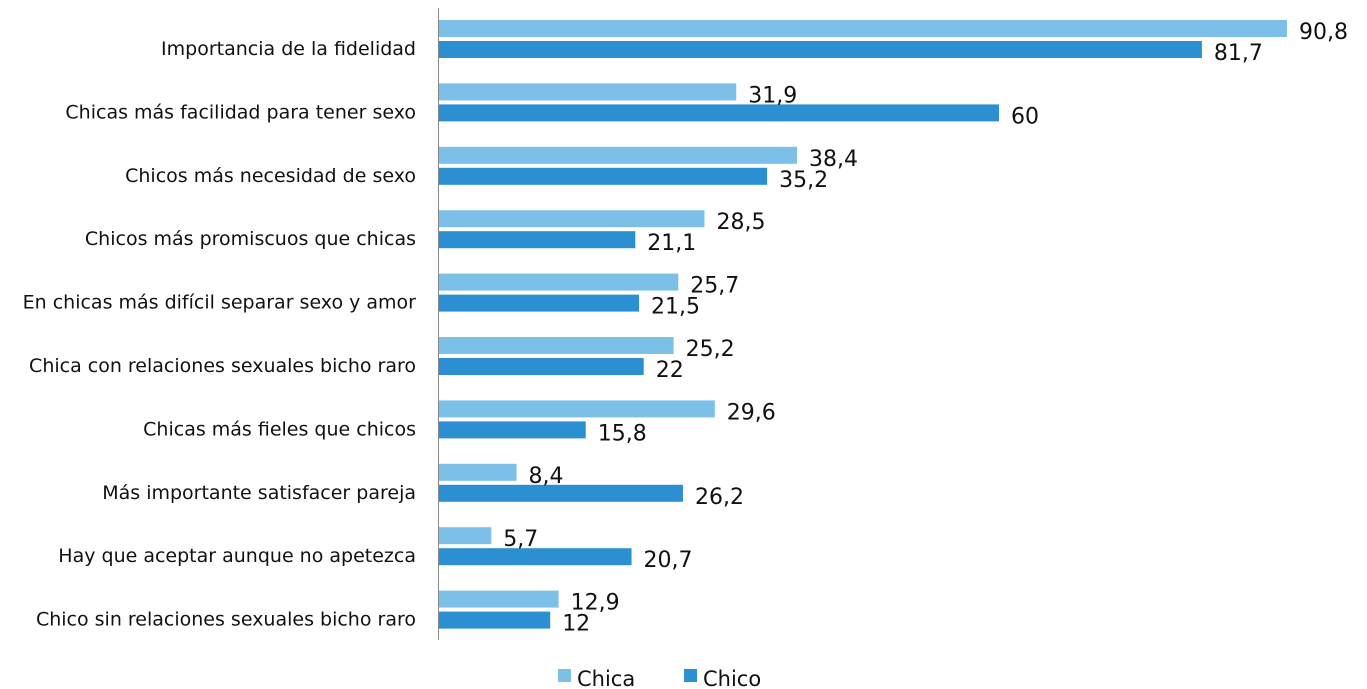 This screenshot has height=689, width=1367. I want to click on category-label: Chica con relaciones sexuales bicho raro, so click(222, 366).